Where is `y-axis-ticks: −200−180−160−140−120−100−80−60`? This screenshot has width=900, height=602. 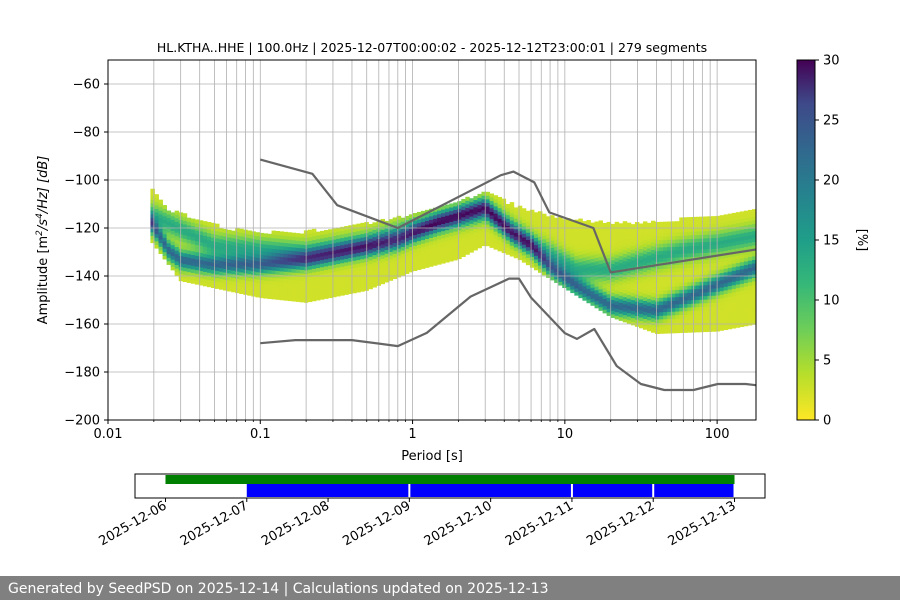
y-axis-ticks: −200−180−160−140−120−100−80−60 is located at coordinates (86, 253).